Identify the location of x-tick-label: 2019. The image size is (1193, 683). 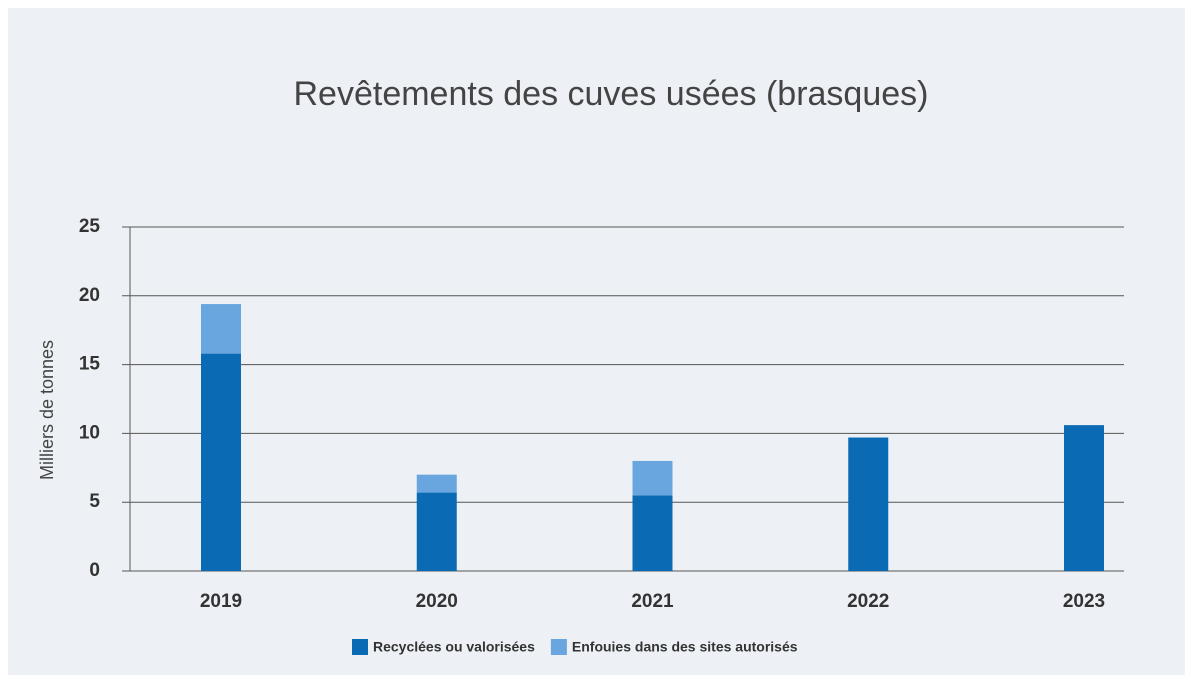
(221, 601).